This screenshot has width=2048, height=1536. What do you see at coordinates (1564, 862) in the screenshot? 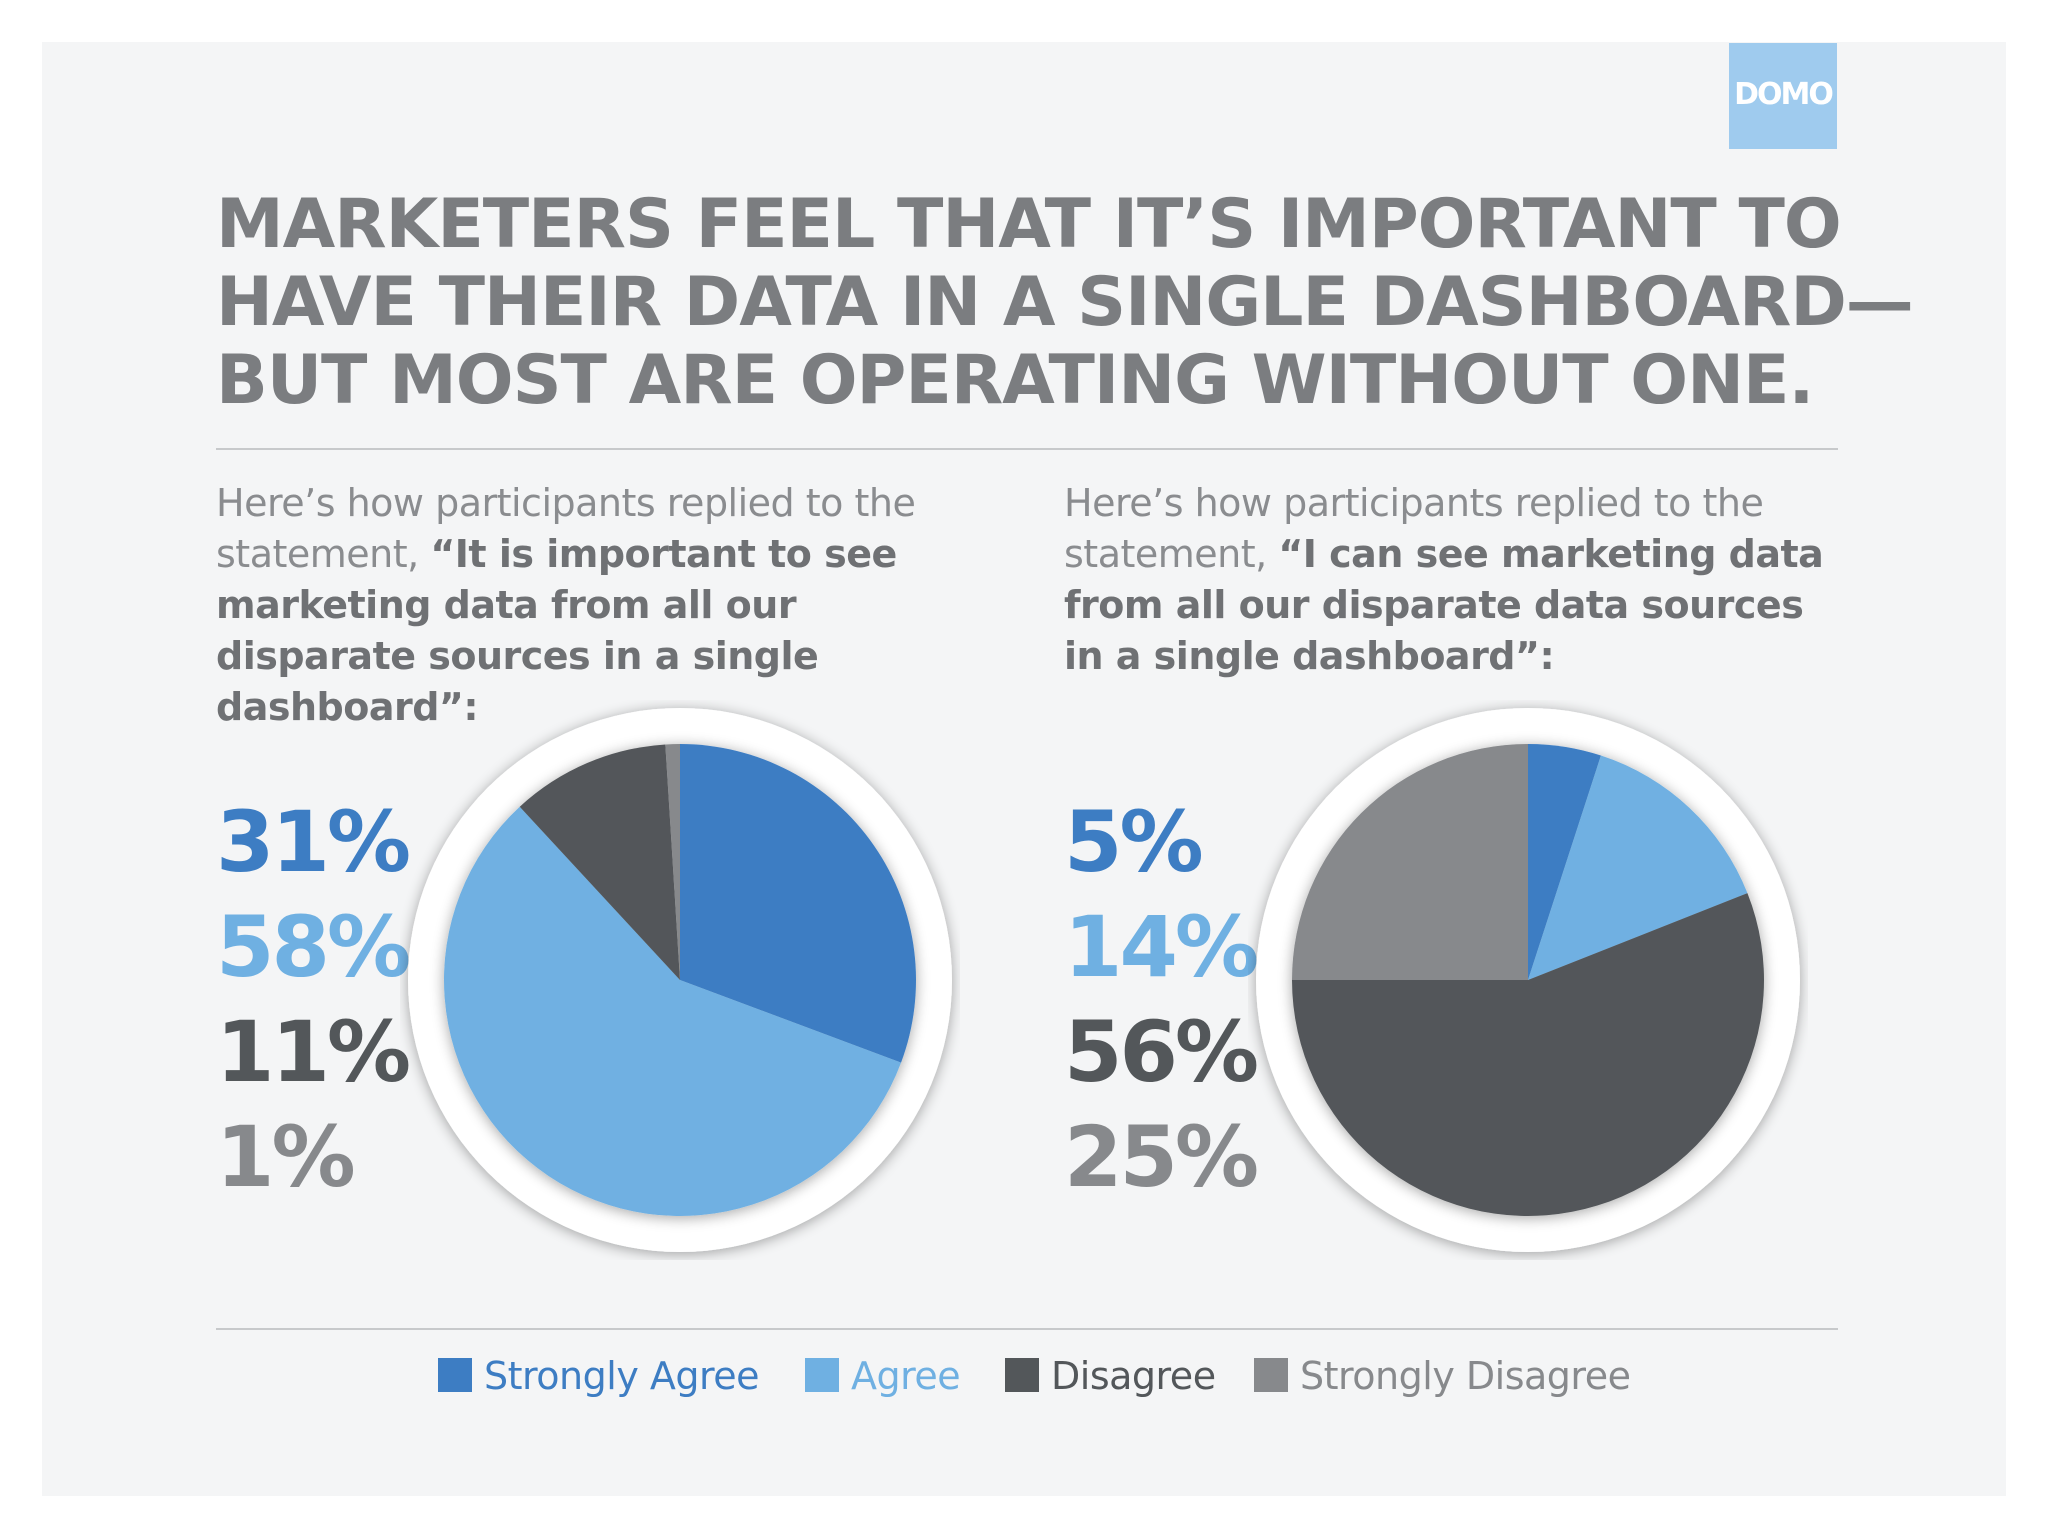
I see `pie-right-slice-strongly-agree` at bounding box center [1564, 862].